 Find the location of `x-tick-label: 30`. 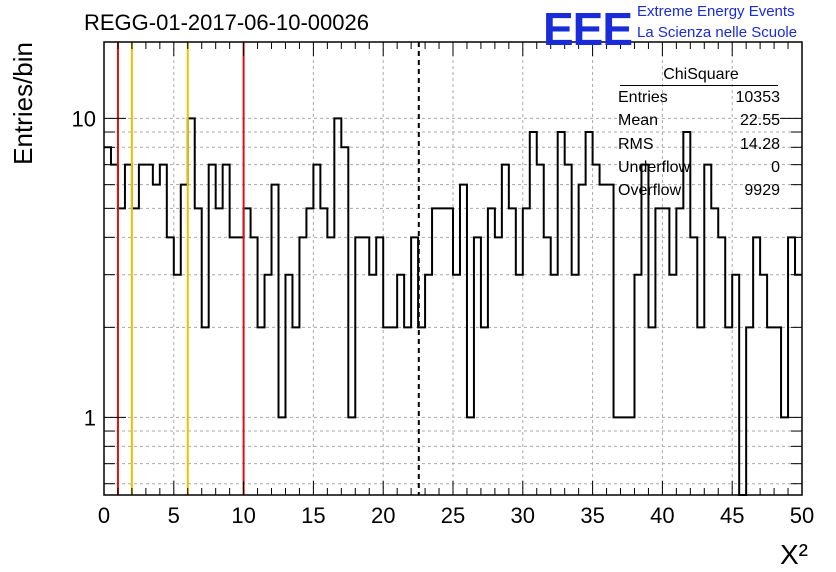

x-tick-label: 30 is located at coordinates (523, 515).